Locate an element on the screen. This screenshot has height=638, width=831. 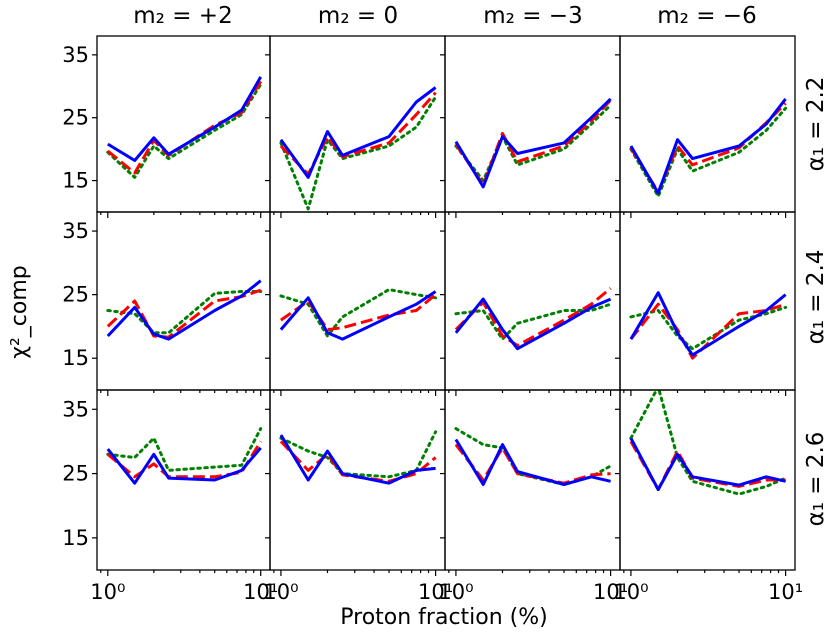
panel-r3-c4: 10⁰ 10¹ is located at coordinates (708, 496).